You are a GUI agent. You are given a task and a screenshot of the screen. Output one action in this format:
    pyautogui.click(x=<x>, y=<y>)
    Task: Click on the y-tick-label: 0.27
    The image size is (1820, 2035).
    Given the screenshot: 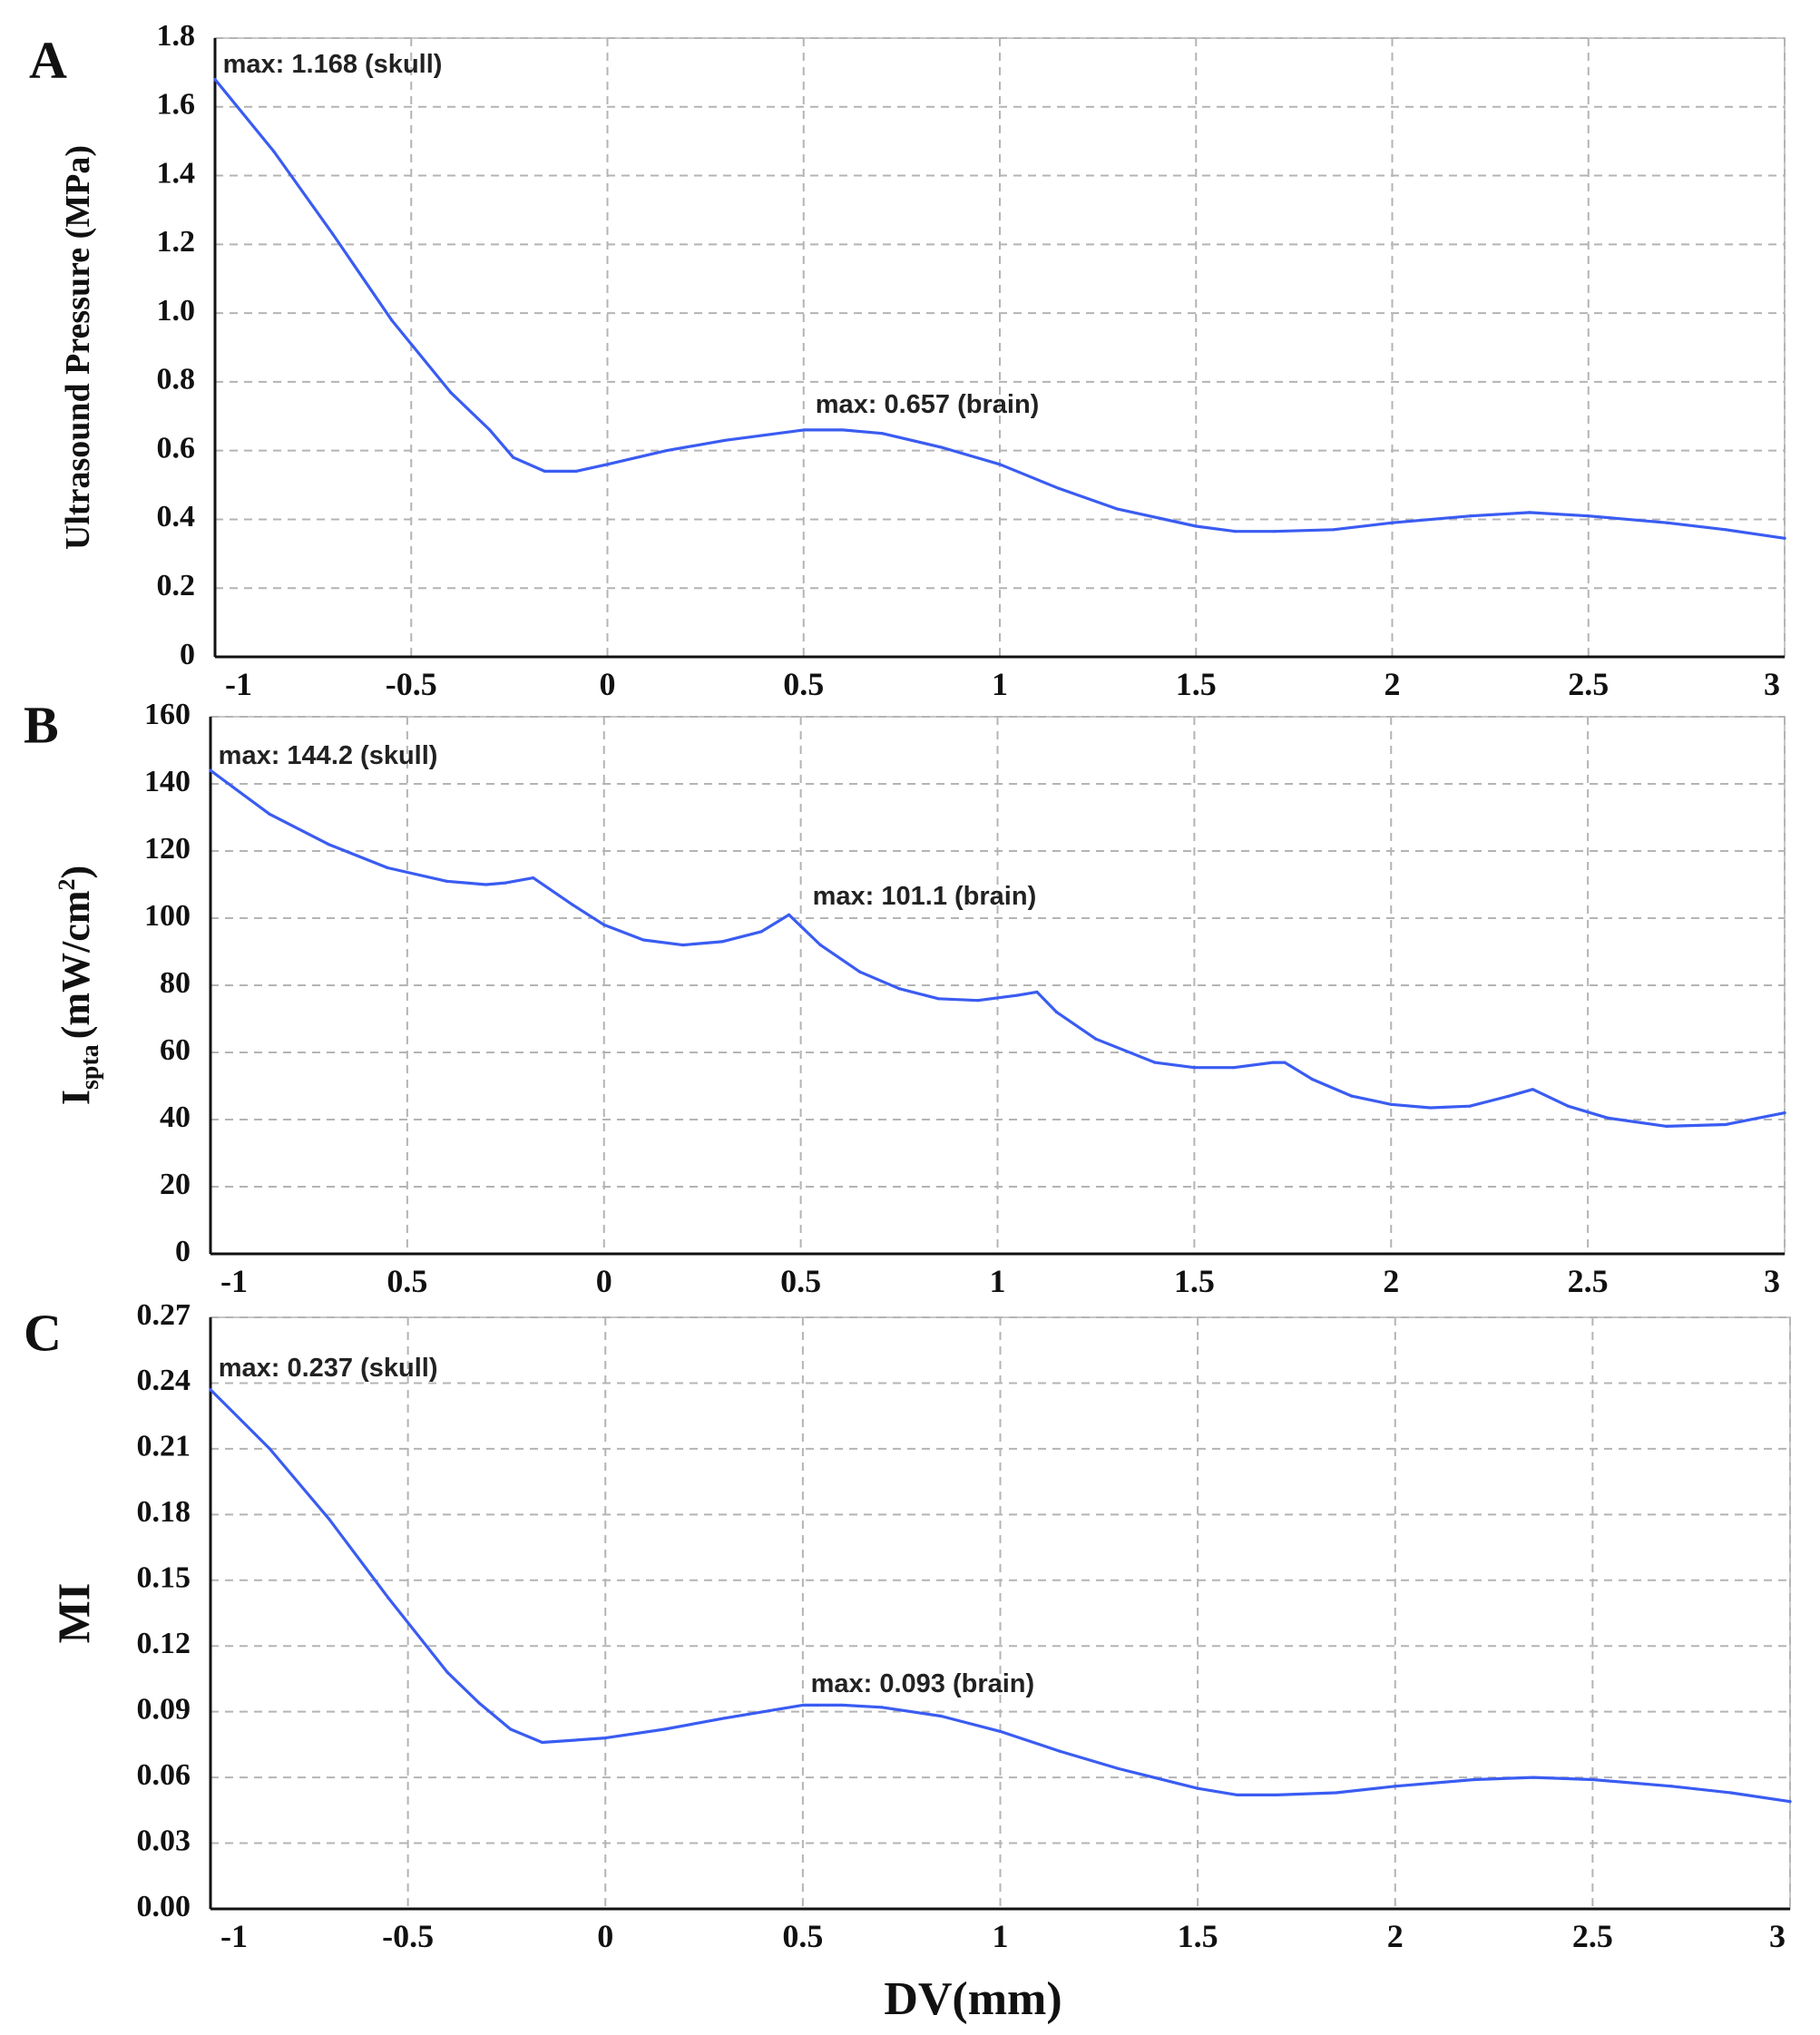 What is the action you would take?
    pyautogui.click(x=164, y=1315)
    